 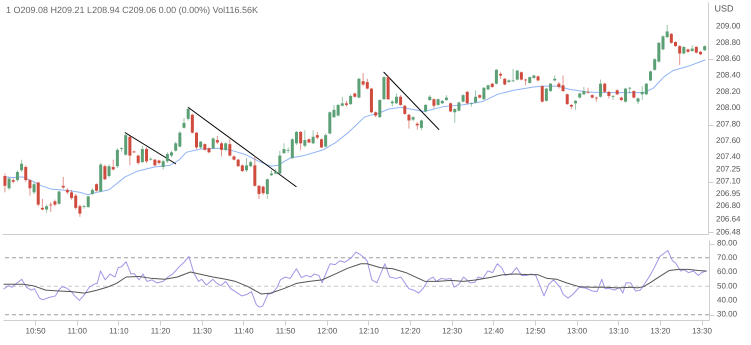 I want to click on y-tick-label: 206.80, so click(x=729, y=205).